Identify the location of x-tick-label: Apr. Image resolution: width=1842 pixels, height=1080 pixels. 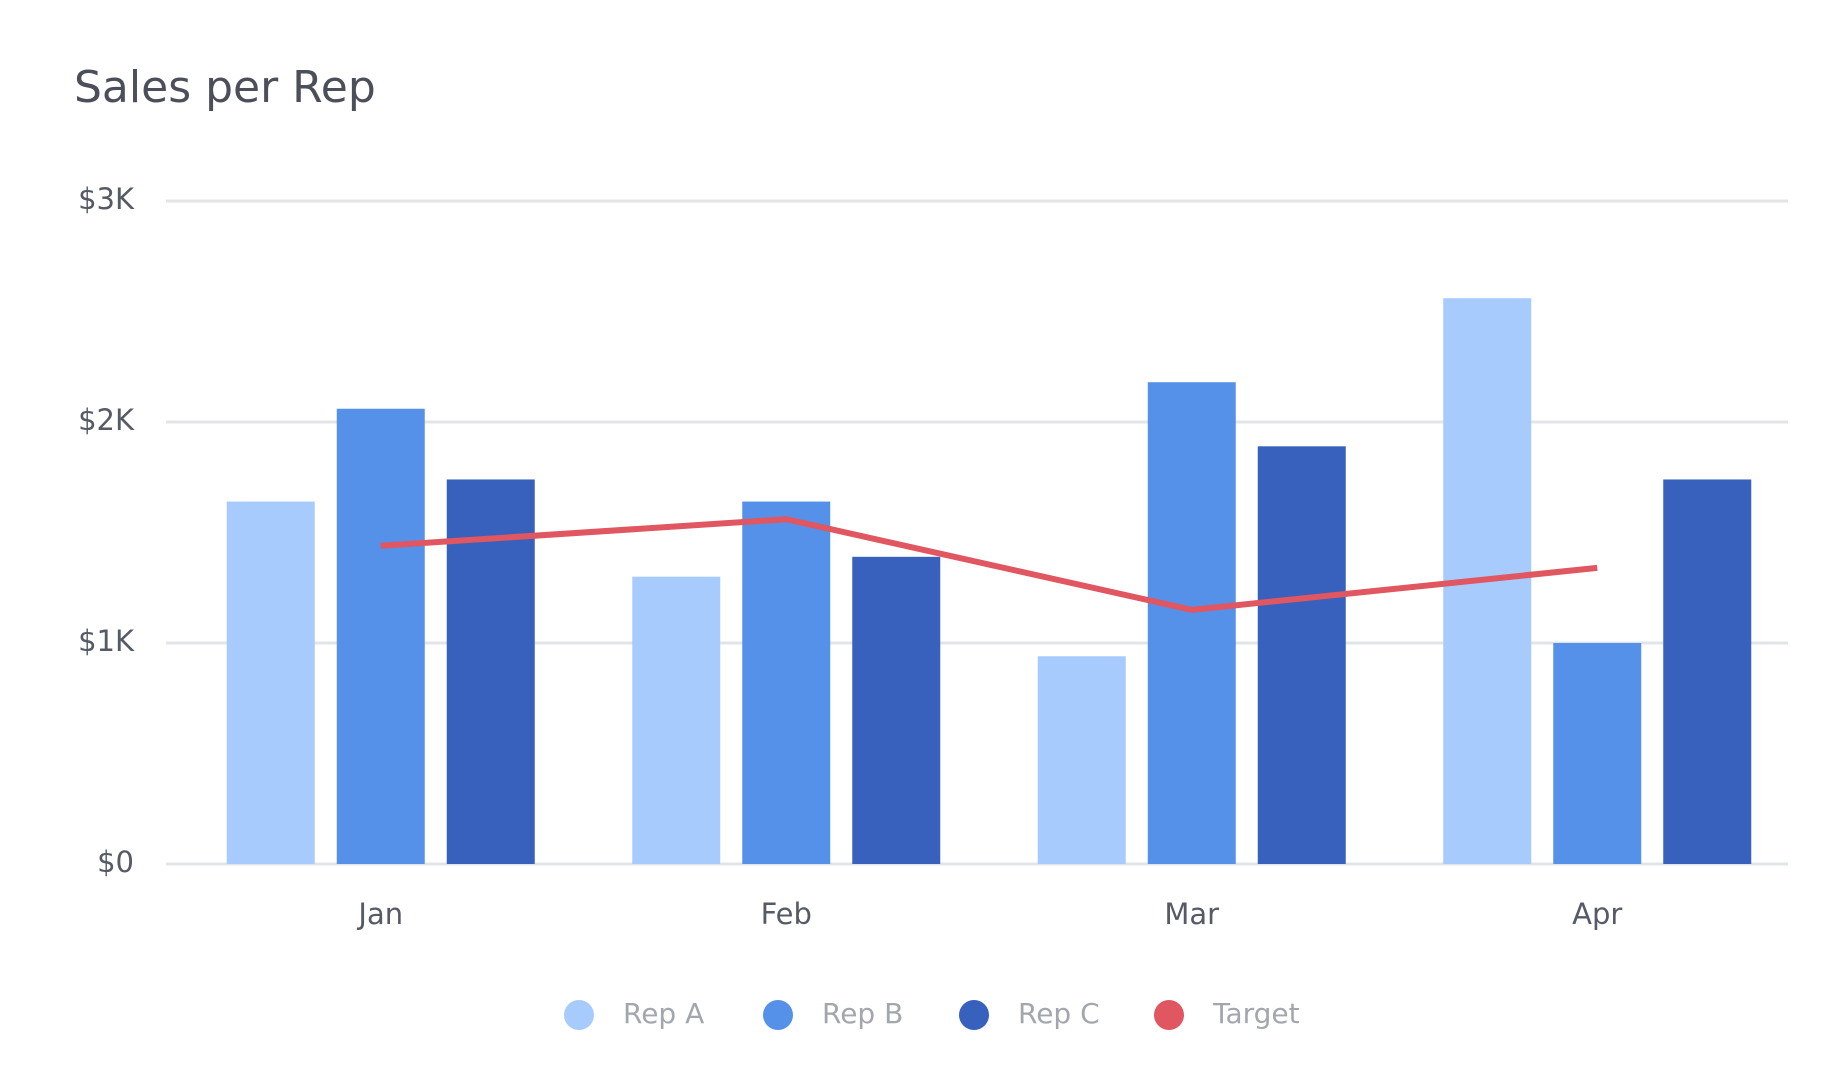
(1597, 914).